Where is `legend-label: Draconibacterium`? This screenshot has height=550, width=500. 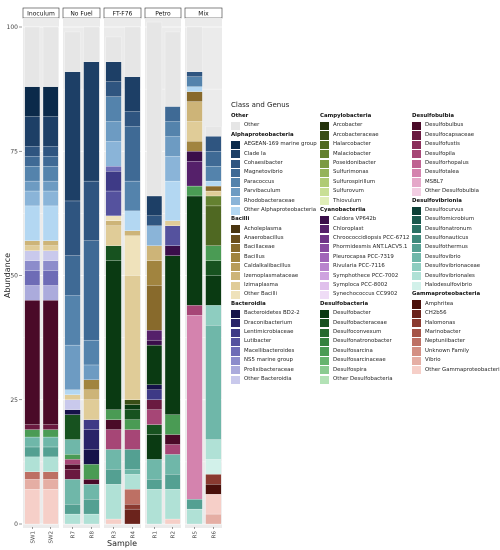 legend-label: Draconibacterium is located at coordinates (268, 322).